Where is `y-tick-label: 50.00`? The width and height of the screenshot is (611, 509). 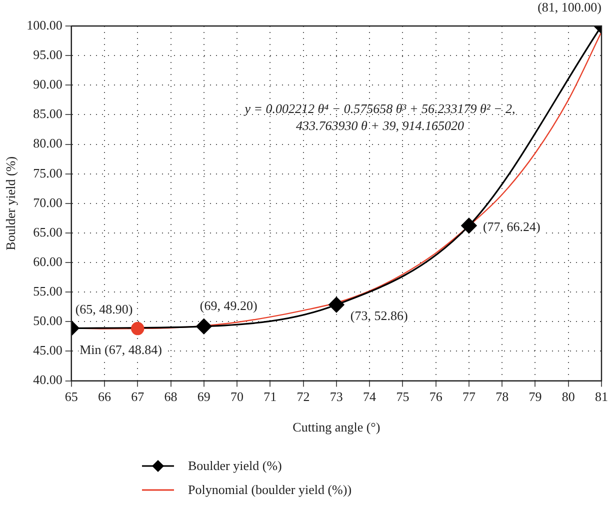
y-tick-label: 50.00 is located at coordinates (47, 320).